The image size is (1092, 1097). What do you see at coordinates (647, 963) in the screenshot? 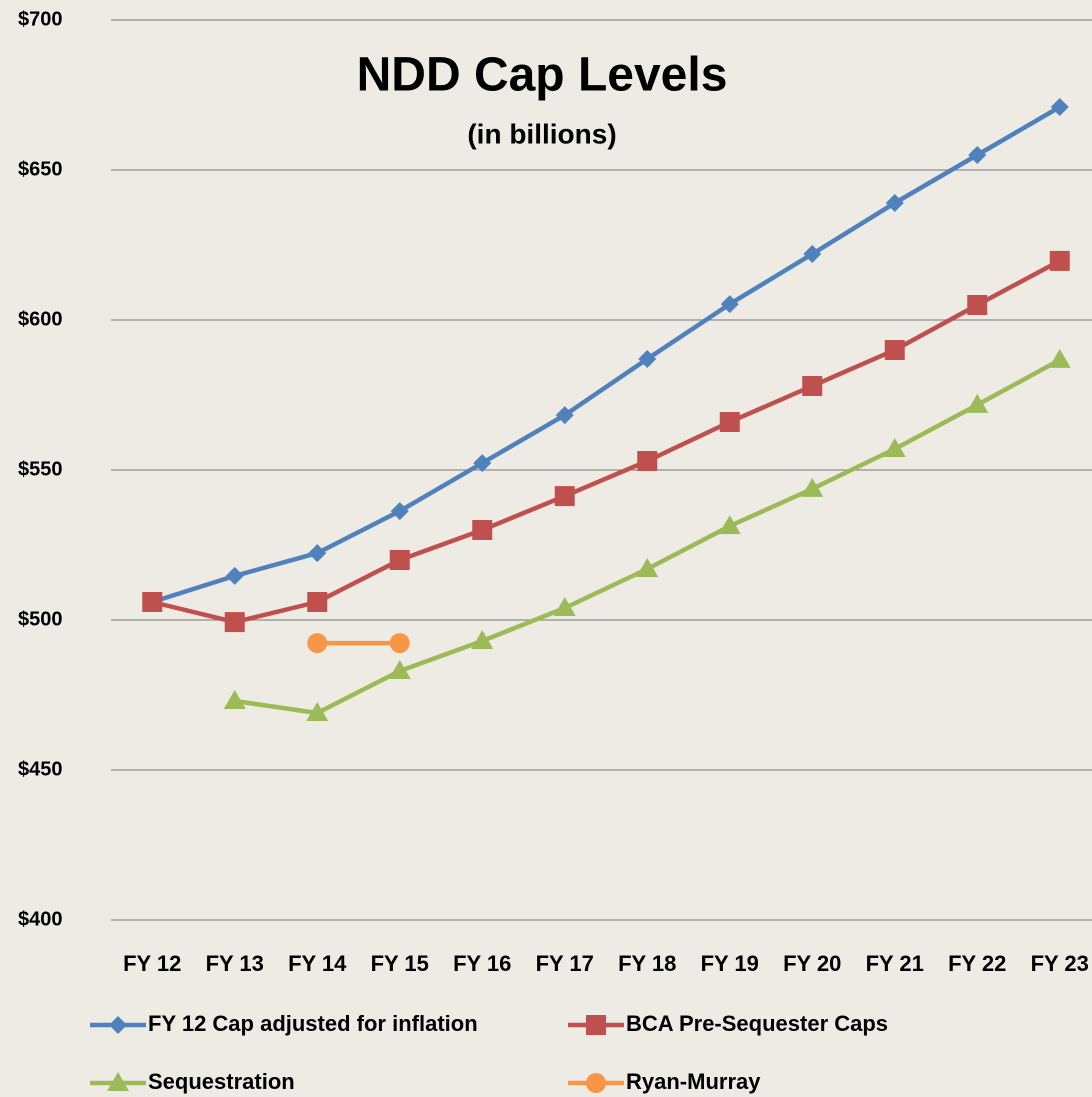
I see `x-tick-label: FY 18` at bounding box center [647, 963].